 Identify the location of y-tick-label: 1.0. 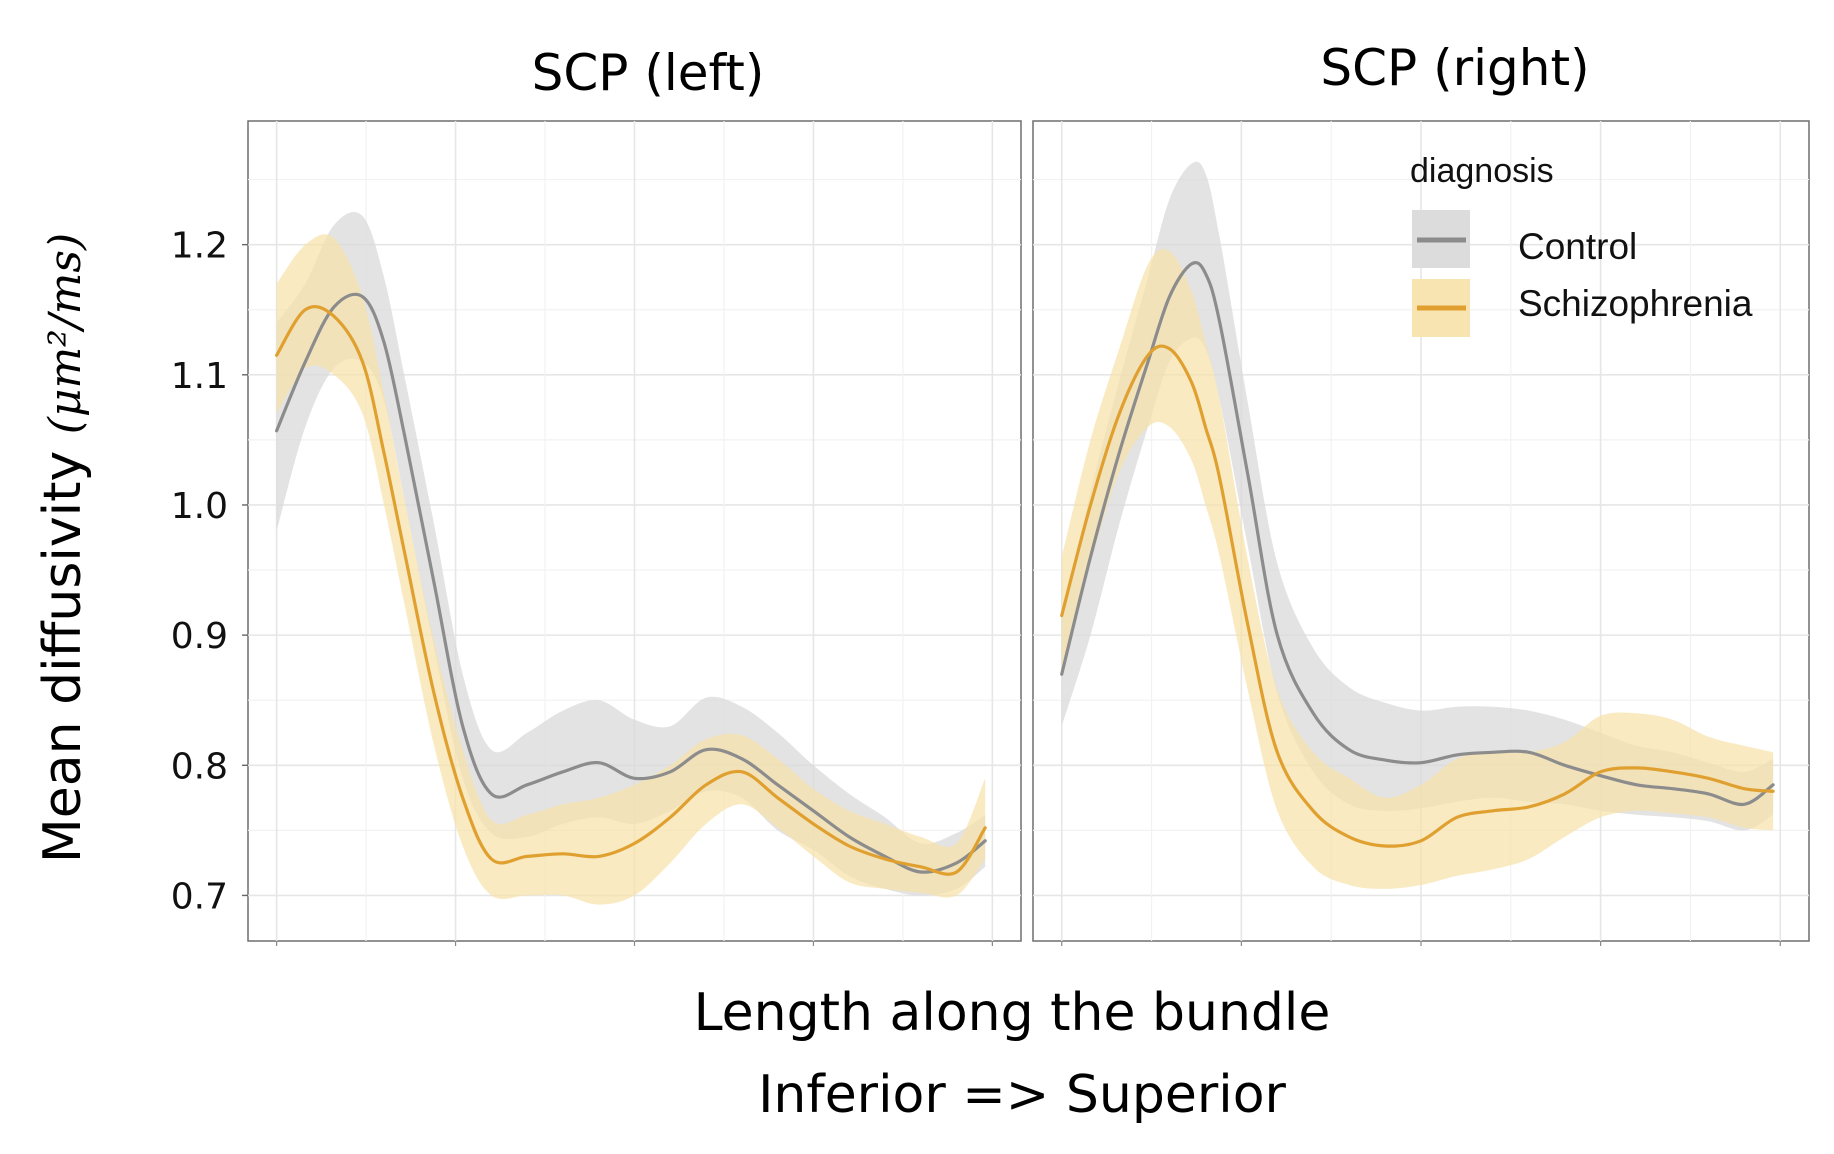
(199, 506).